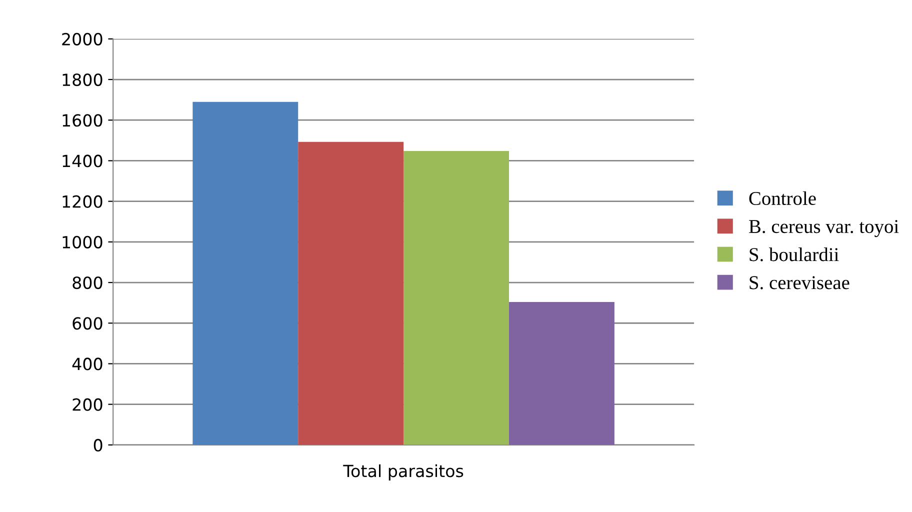 This screenshot has height=512, width=912. I want to click on legend-label: S. cereviseae, so click(800, 283).